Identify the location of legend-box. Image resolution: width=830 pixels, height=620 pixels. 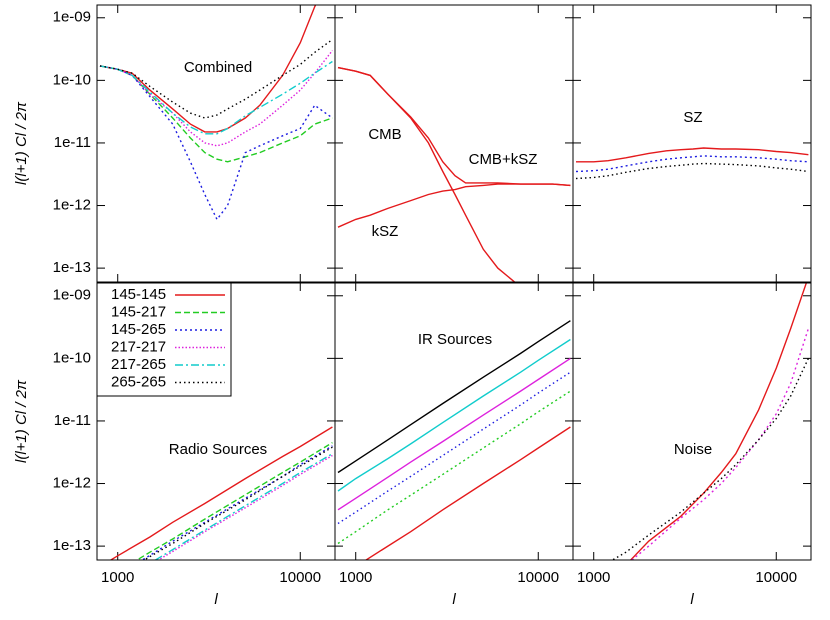
(164, 339).